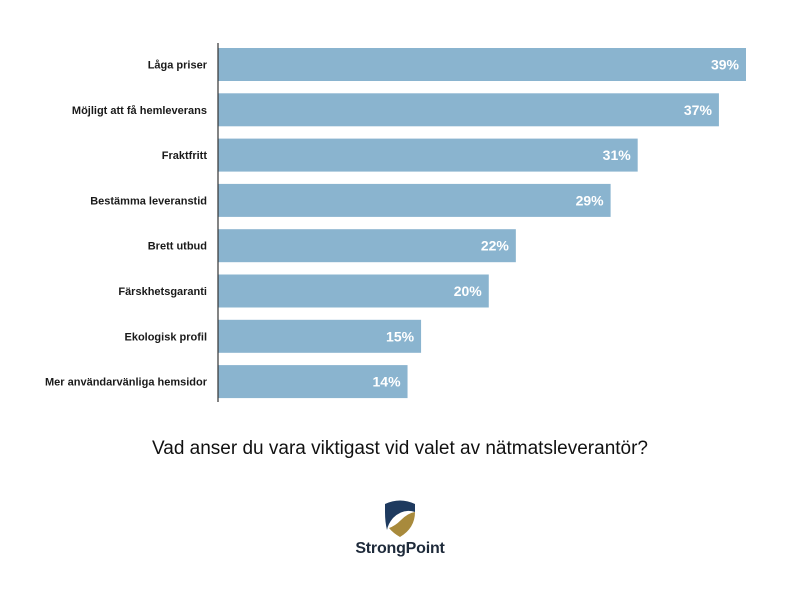 The width and height of the screenshot is (800, 600). Describe the element at coordinates (185, 156) in the screenshot. I see `category-label: Fraktfritt` at that location.